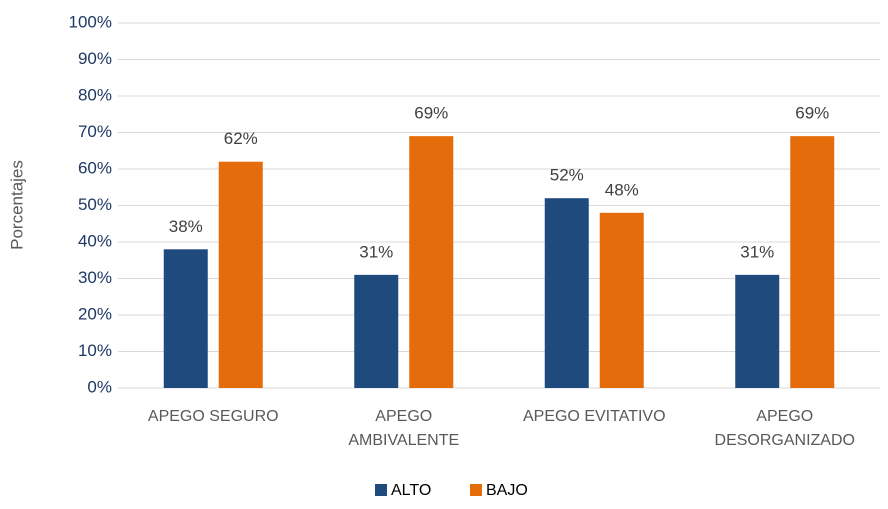 Image resolution: width=888 pixels, height=509 pixels. I want to click on x-tick-label: APEGO SEGURO, so click(213, 416).